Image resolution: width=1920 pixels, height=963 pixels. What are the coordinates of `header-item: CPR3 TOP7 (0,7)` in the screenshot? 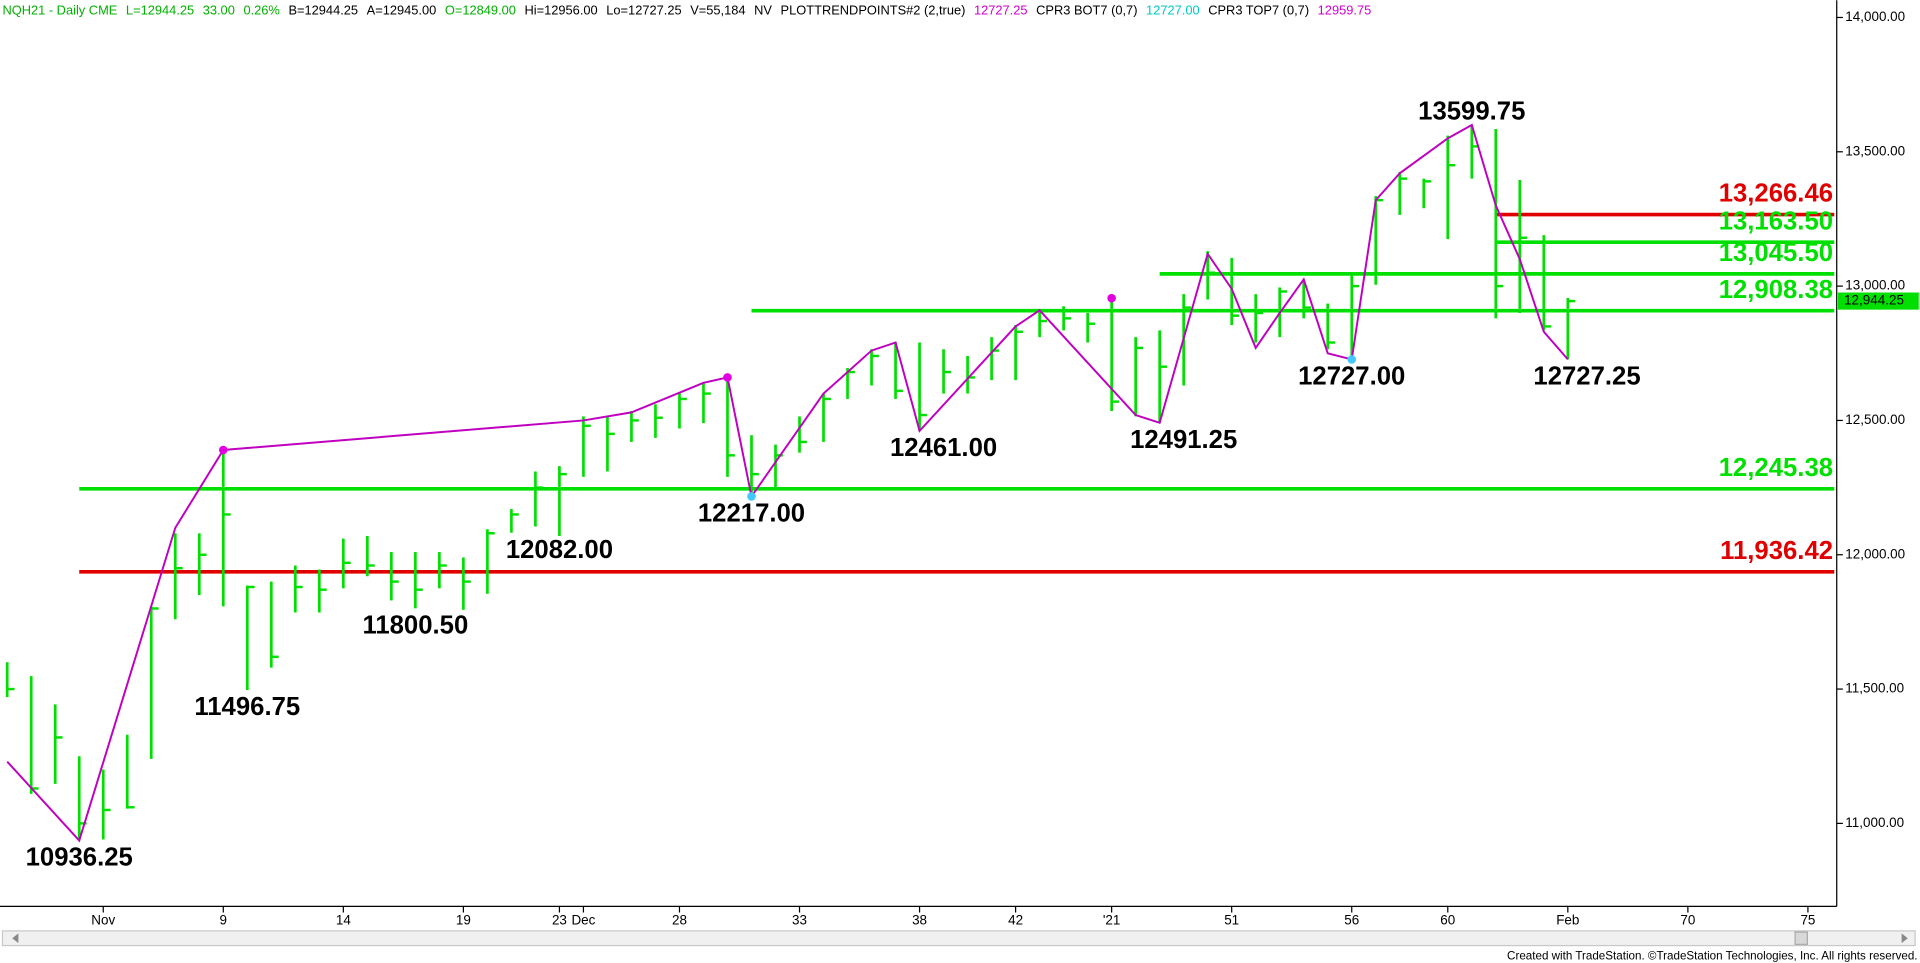 It's located at (1258, 10).